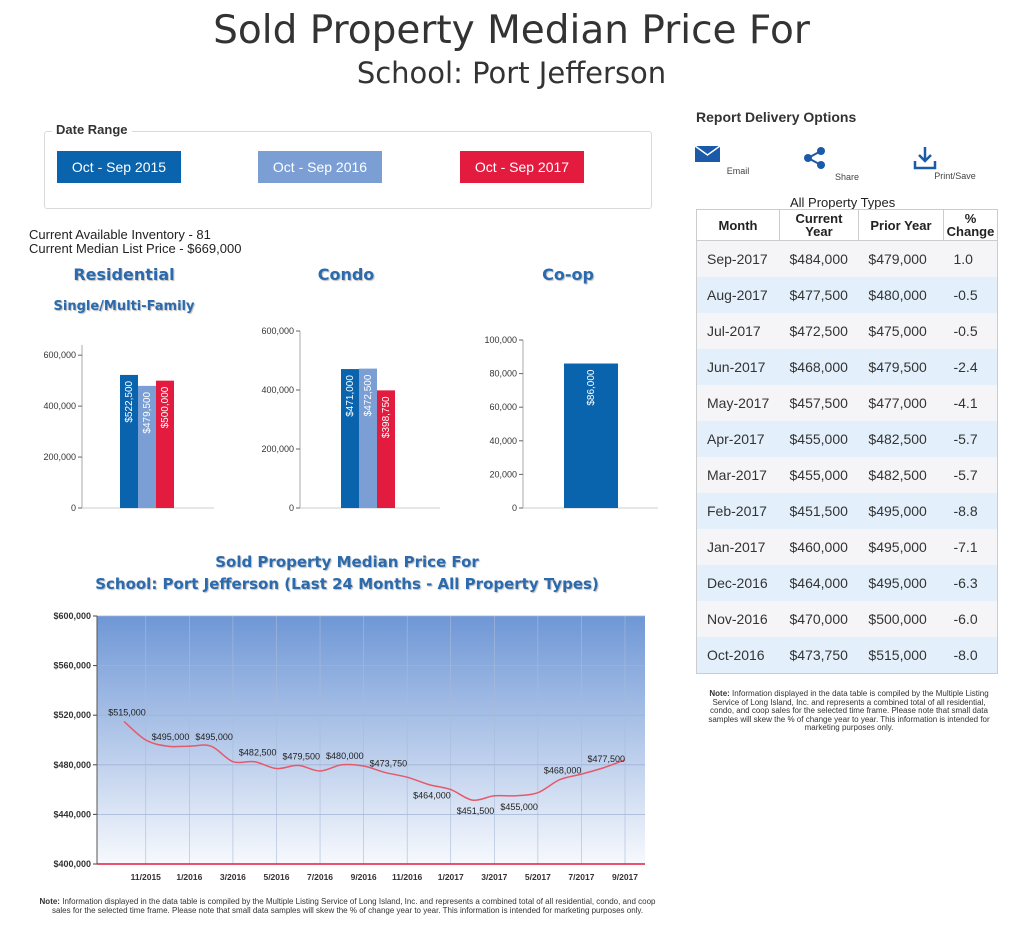 Image resolution: width=1023 pixels, height=929 pixels. What do you see at coordinates (901, 583) in the screenshot?
I see `cell-prior-year: $495,000` at bounding box center [901, 583].